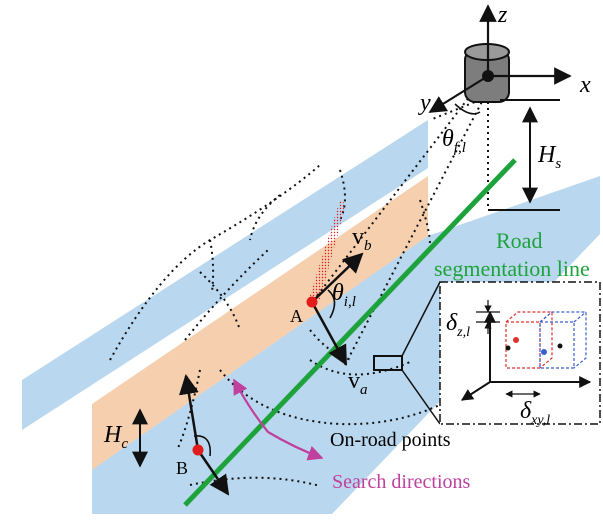 The height and width of the screenshot is (525, 603). Describe the element at coordinates (458, 94) in the screenshot. I see `y-axis-arrow` at that location.